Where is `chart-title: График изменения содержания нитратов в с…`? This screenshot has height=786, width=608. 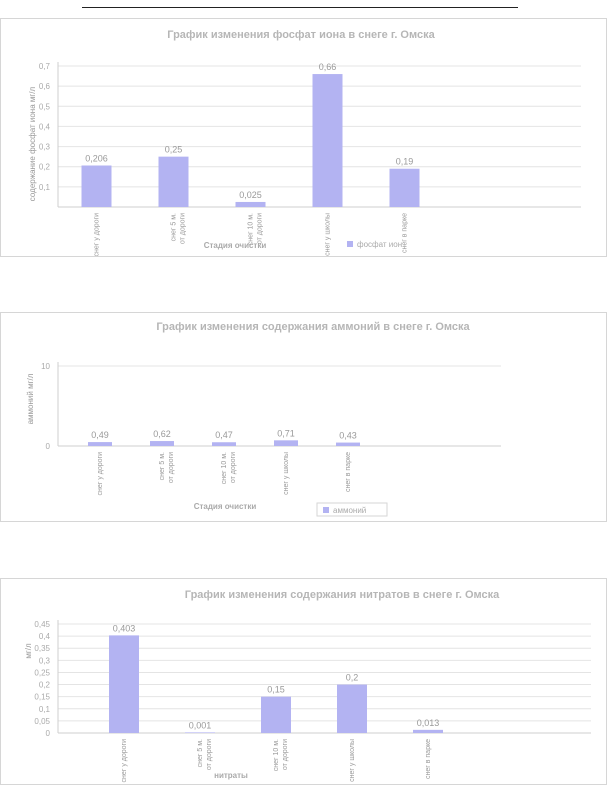 chart-title: График изменения содержания нитратов в с… is located at coordinates (342, 595).